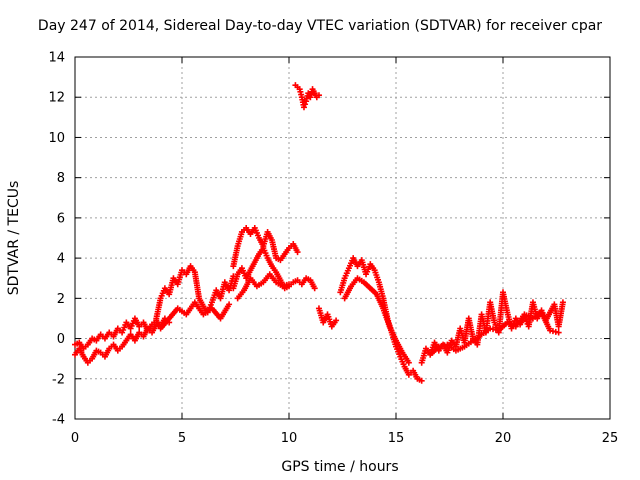 This screenshot has height=480, width=640. I want to click on series-afternoon-peak, so click(381, 319).